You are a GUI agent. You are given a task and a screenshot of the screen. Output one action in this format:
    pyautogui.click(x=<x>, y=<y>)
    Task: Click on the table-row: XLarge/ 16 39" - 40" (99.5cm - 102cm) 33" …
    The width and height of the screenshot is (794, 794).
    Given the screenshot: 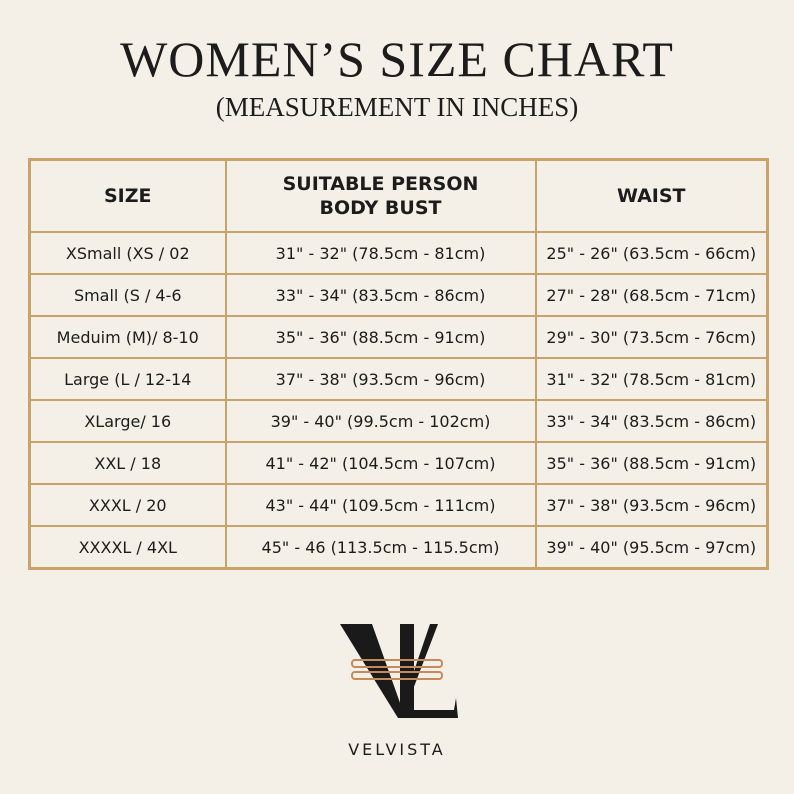 What is the action you would take?
    pyautogui.click(x=398, y=421)
    